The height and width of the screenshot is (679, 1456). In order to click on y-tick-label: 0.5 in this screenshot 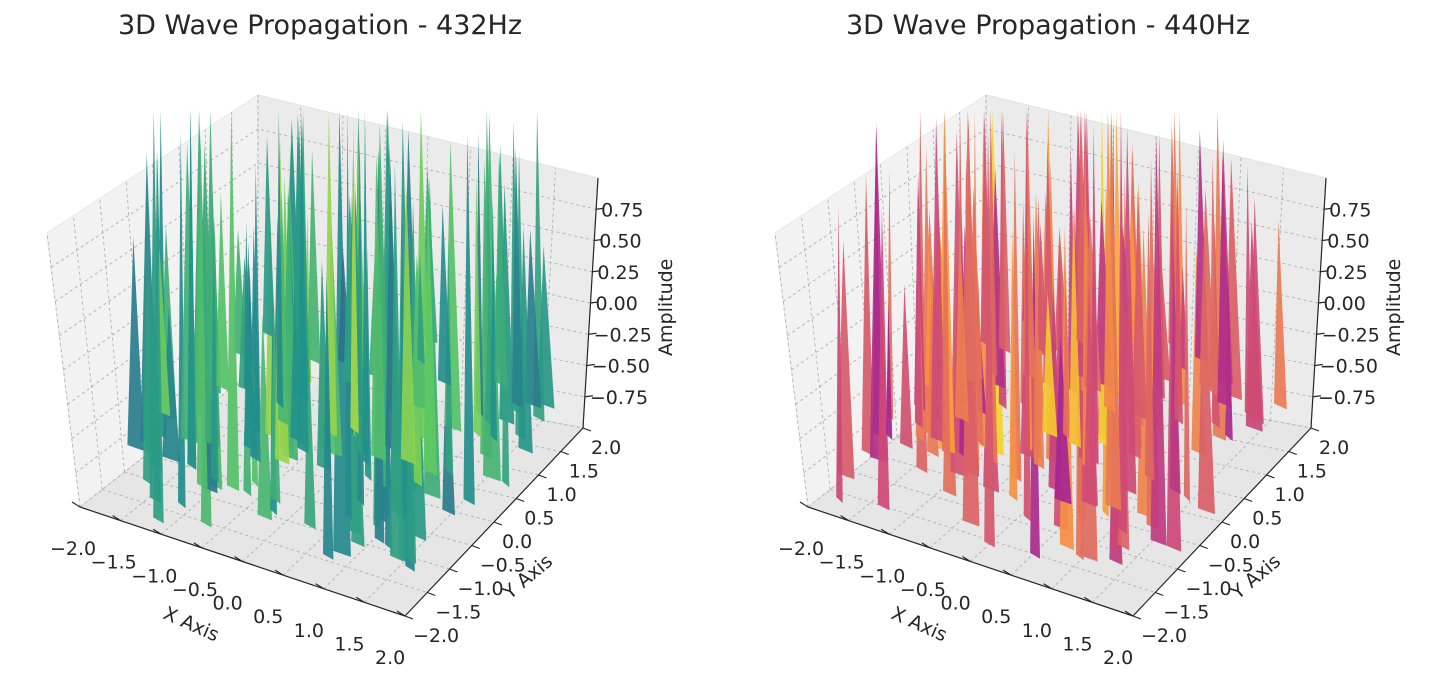, I will do `click(1267, 519)`.